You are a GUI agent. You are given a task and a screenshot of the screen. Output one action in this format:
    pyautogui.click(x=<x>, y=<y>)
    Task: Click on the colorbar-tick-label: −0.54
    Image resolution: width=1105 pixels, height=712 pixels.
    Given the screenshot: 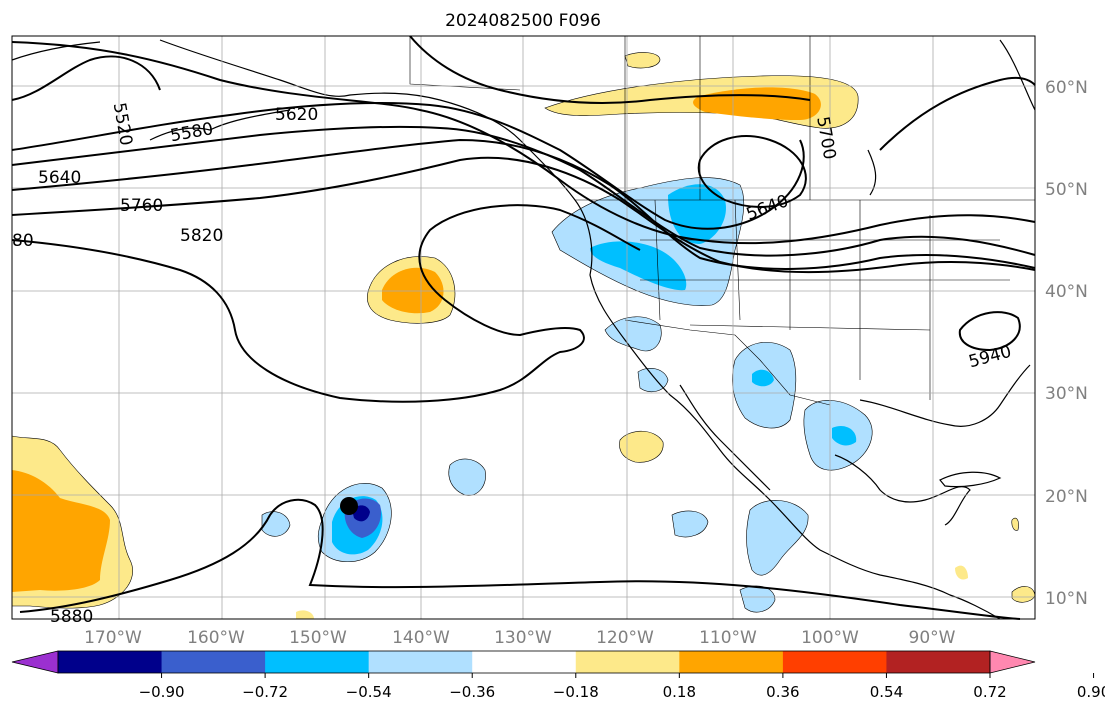 What is the action you would take?
    pyautogui.click(x=369, y=692)
    